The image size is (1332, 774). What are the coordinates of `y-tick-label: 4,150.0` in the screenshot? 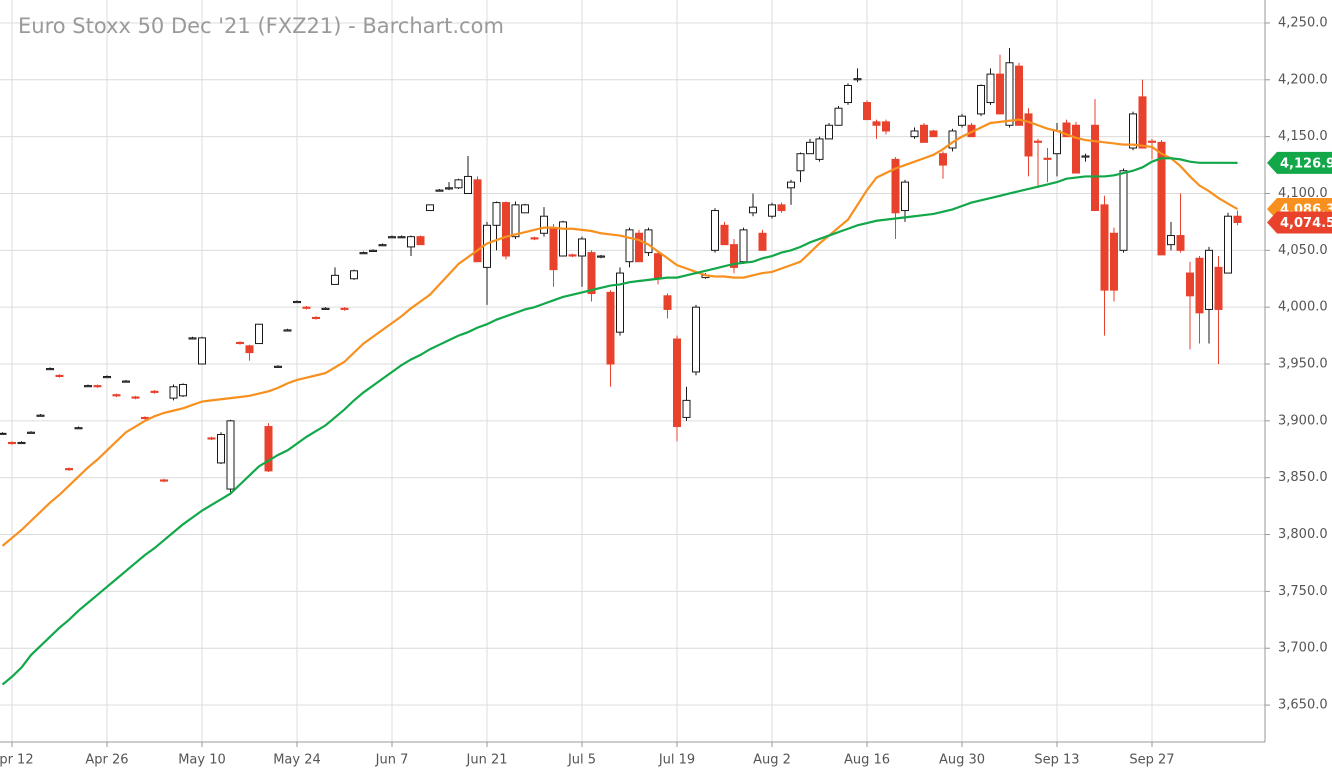 It's located at (1303, 136).